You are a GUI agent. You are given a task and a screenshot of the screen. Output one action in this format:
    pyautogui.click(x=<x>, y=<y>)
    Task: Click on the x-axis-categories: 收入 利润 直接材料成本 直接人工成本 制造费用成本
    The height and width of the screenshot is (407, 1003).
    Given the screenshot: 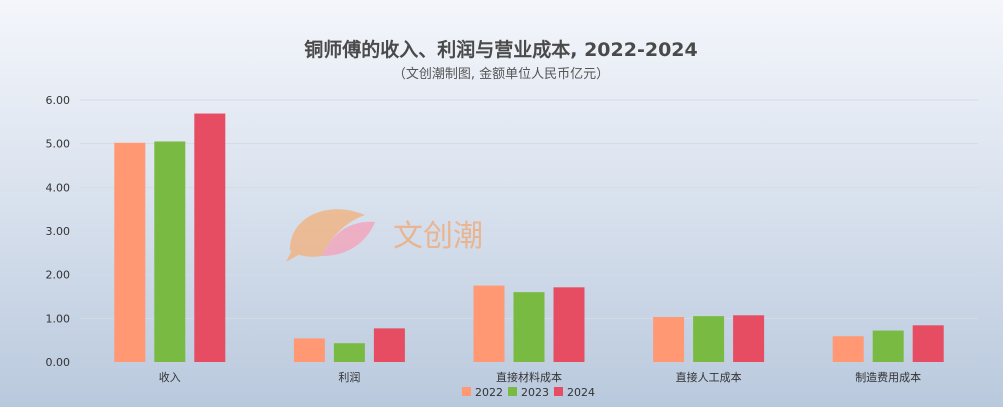 What is the action you would take?
    pyautogui.click(x=540, y=377)
    